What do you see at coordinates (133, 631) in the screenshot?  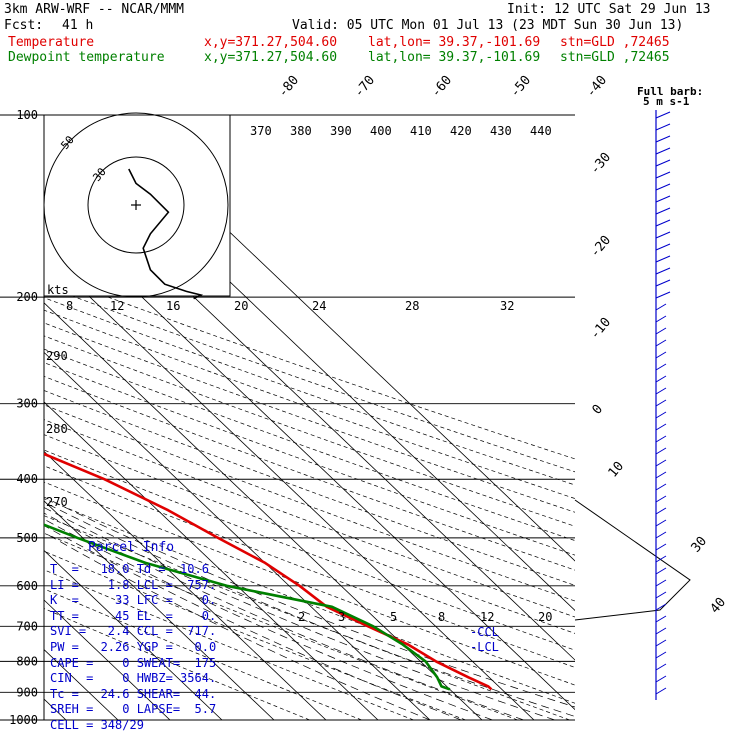 I see `parcel-info-row: SVI = 2.4 CCL = 717.` at bounding box center [133, 631].